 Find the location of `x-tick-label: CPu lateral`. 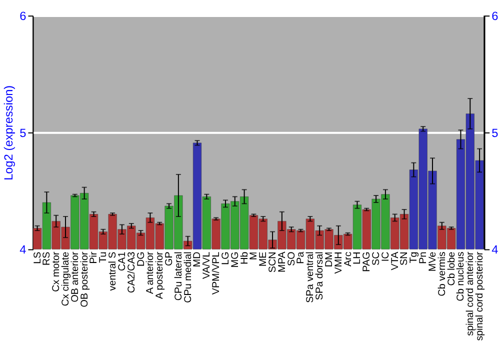

x-tick-label: CPu lateral is located at coordinates (178, 276).